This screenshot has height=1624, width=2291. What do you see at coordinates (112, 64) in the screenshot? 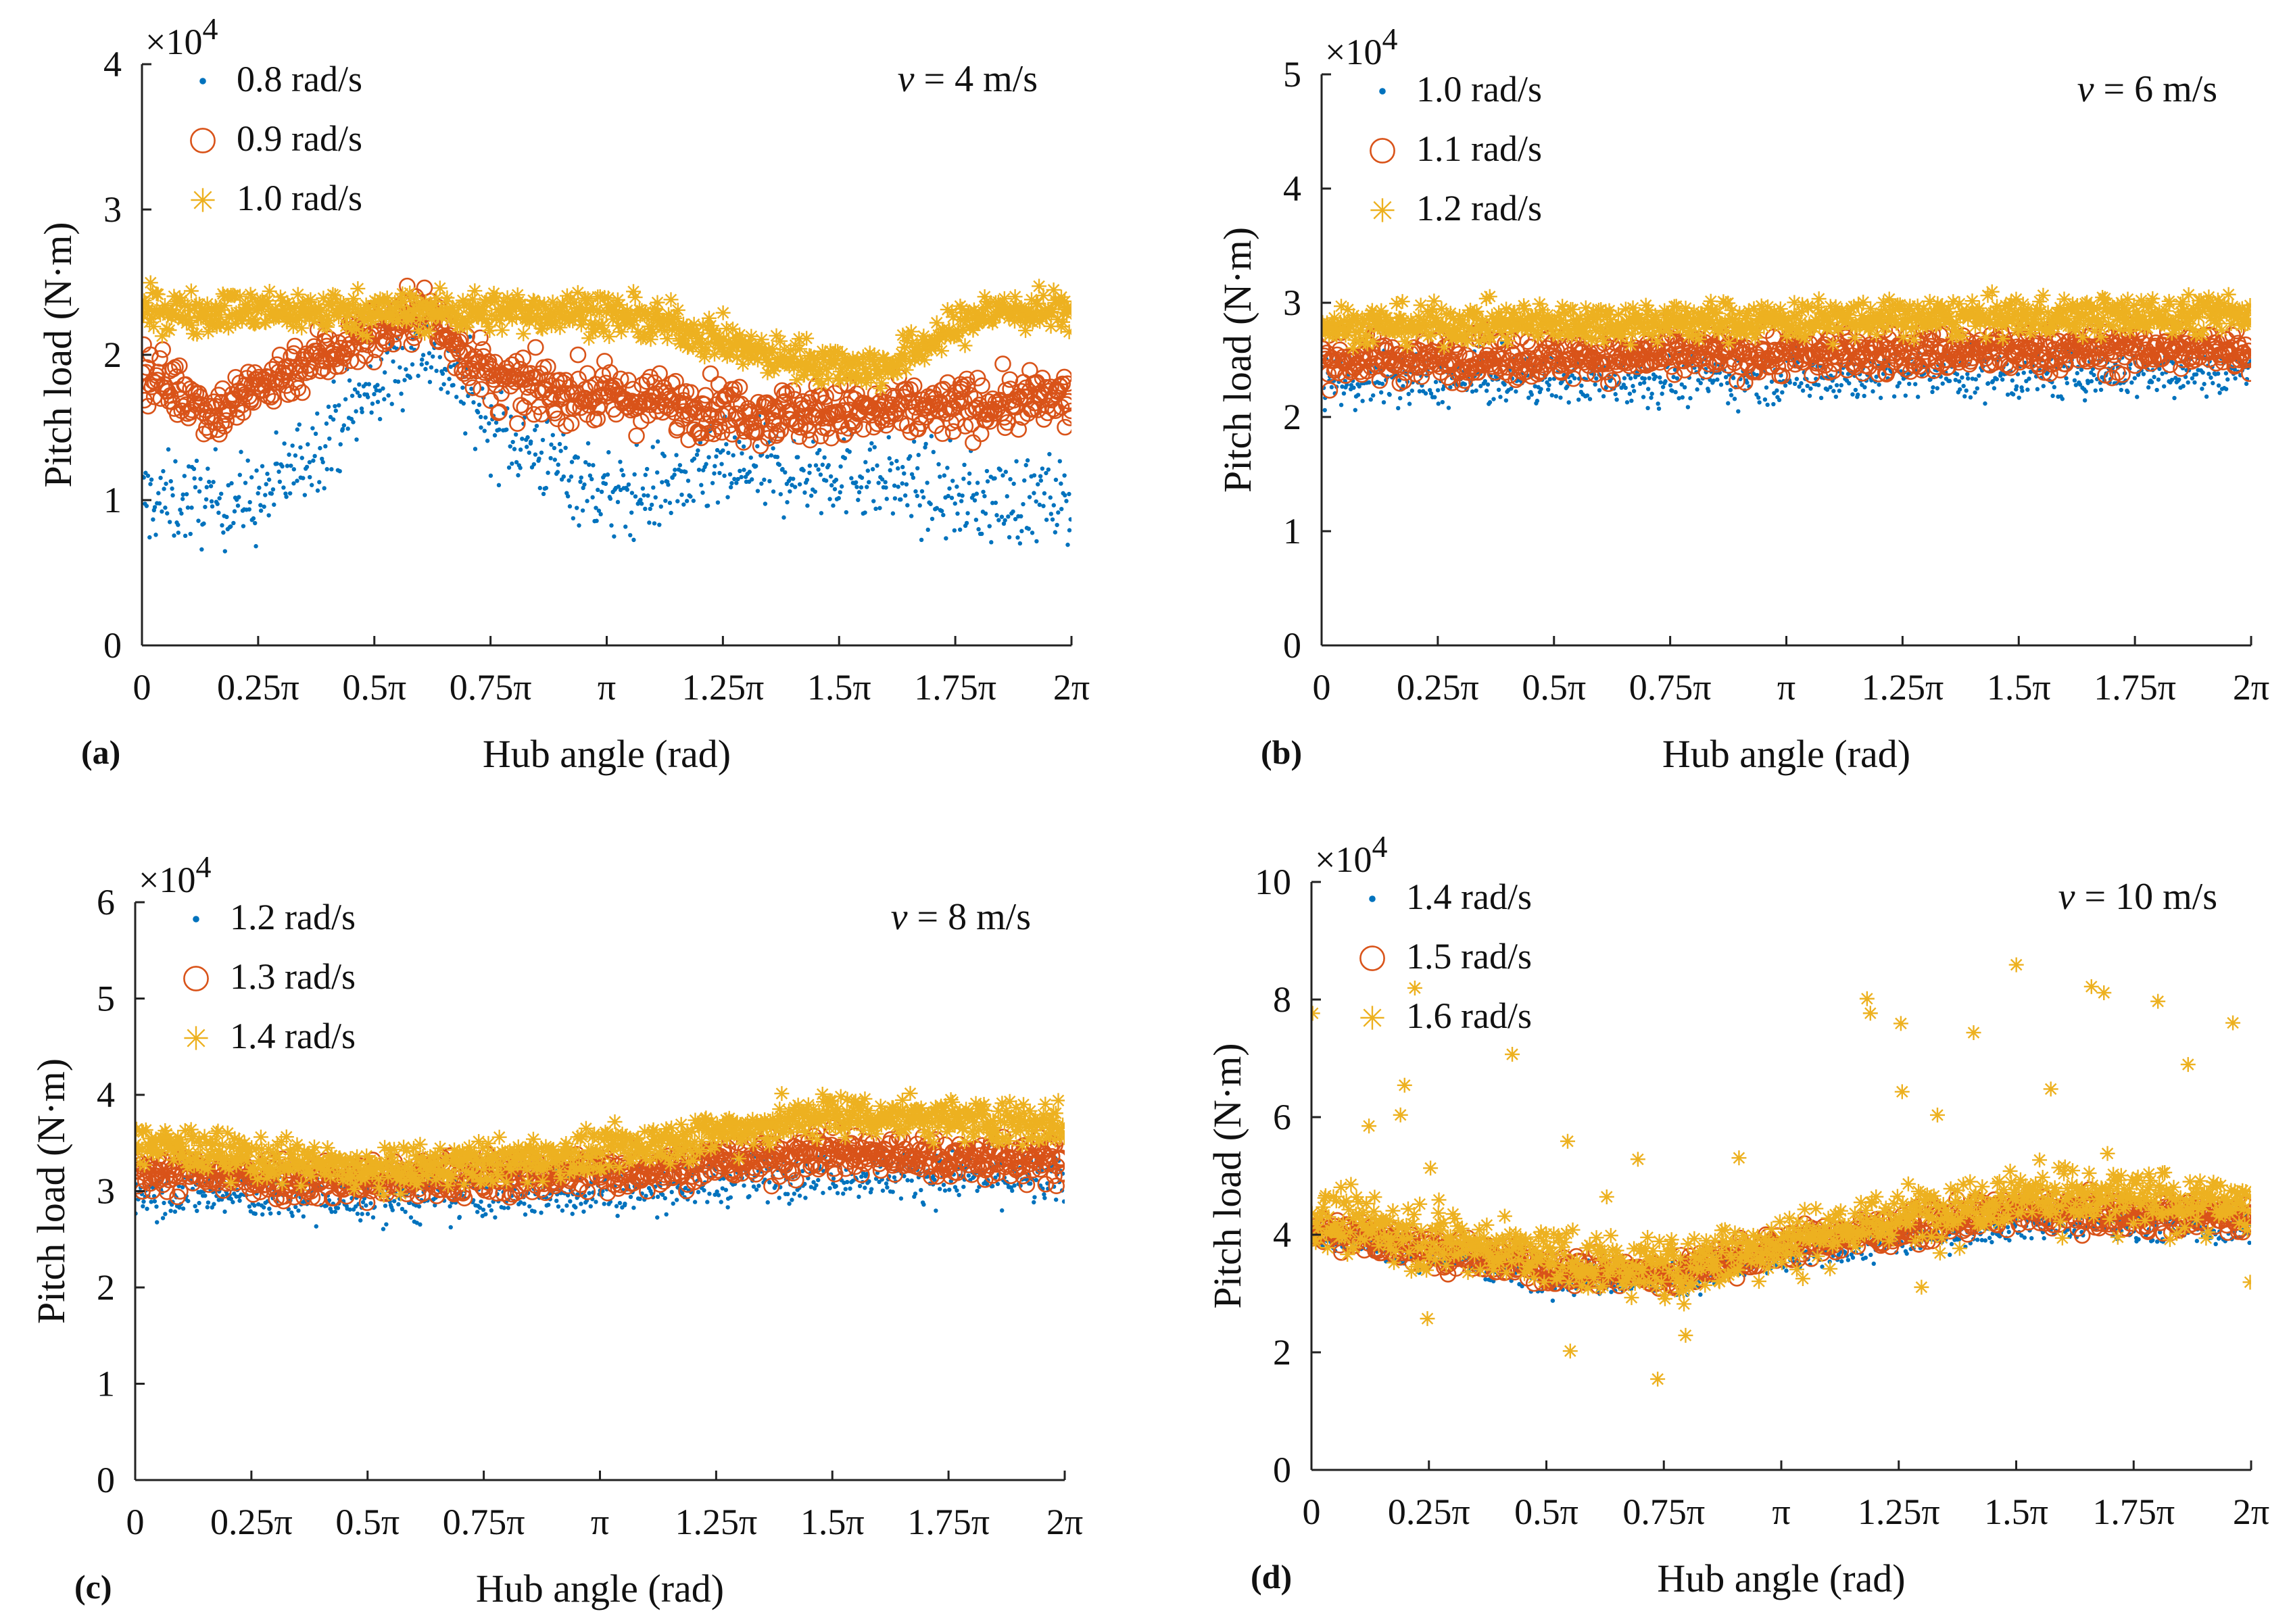
I see `y-tick-label: 4` at bounding box center [112, 64].